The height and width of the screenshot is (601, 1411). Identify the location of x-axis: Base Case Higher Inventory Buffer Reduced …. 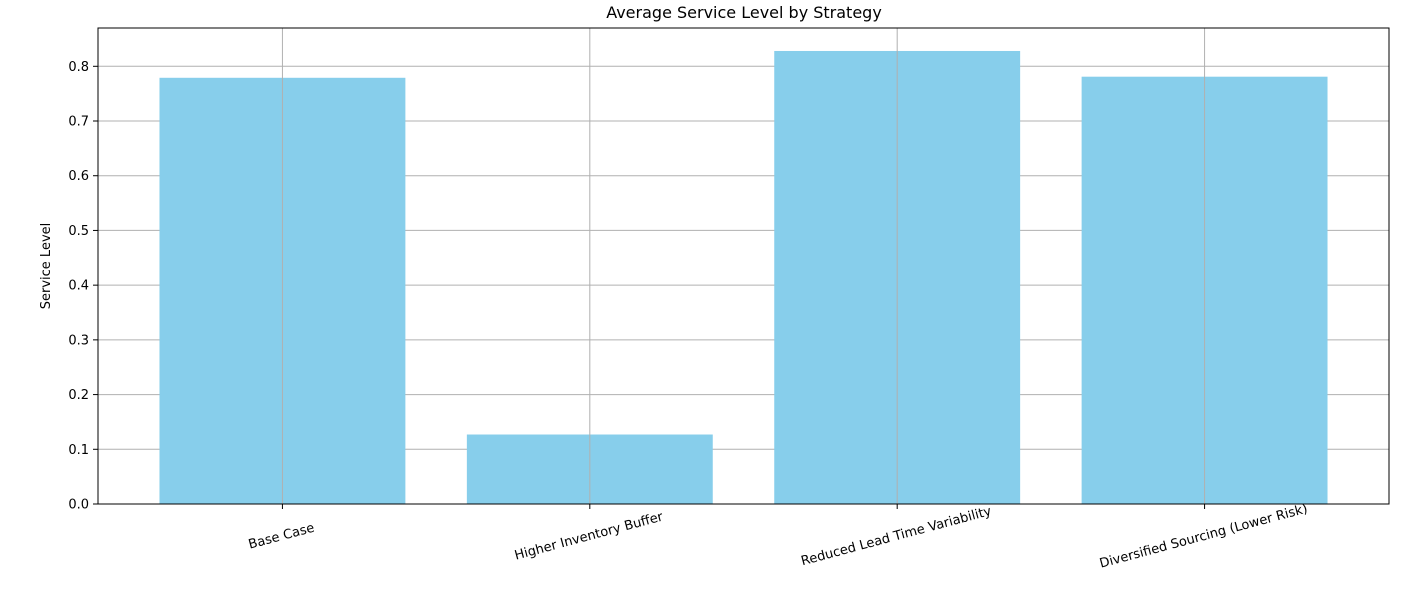
(778, 537).